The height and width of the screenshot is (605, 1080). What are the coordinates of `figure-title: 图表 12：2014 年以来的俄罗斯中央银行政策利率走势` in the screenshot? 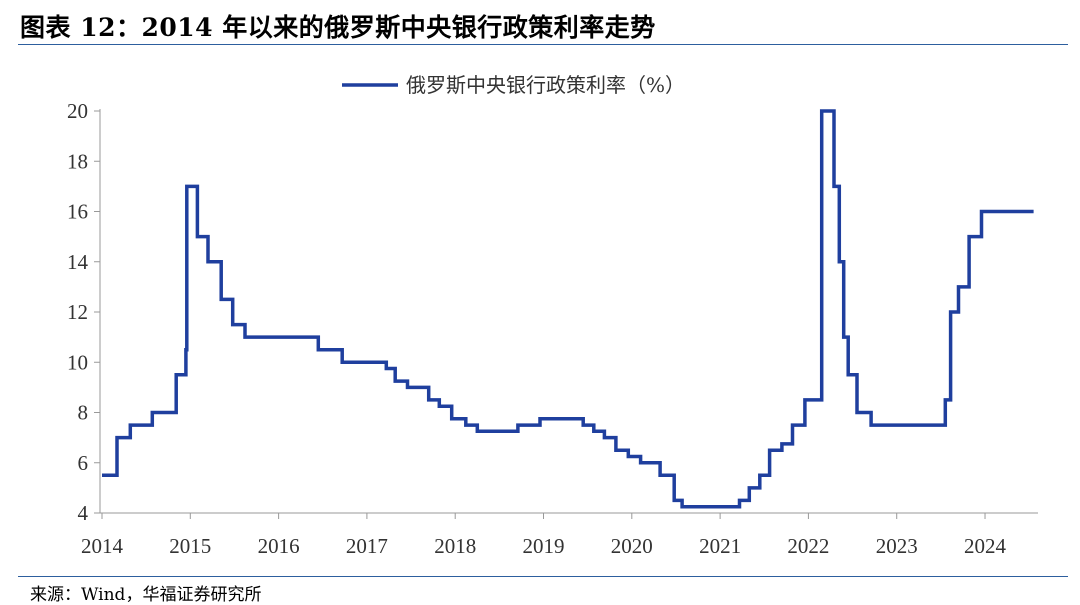 It's located at (338, 27).